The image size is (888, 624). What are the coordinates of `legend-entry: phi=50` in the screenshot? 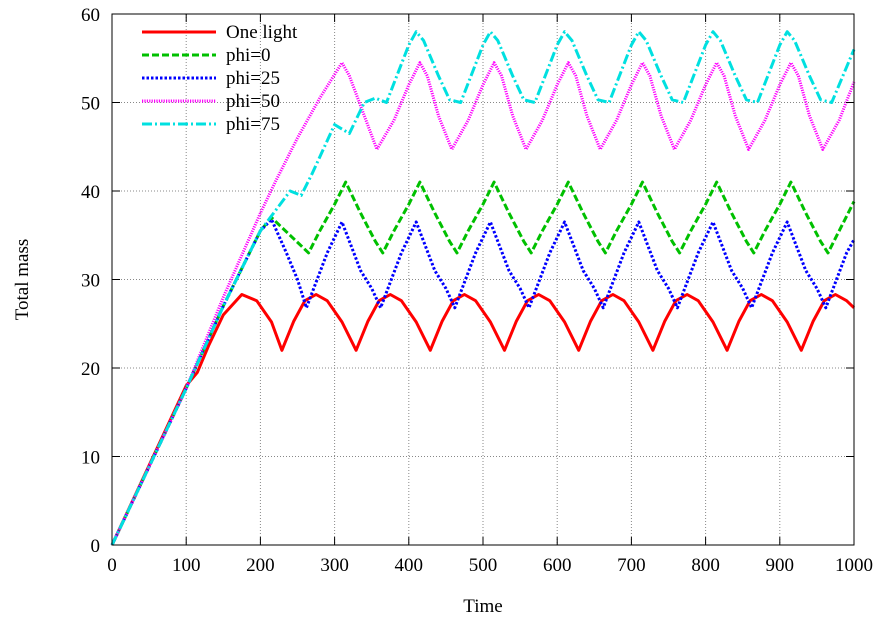 It's located at (211, 101).